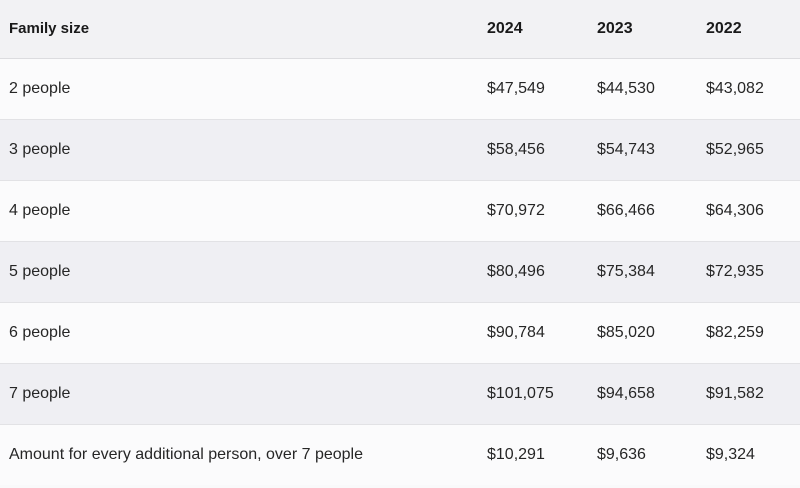 This screenshot has height=488, width=800. Describe the element at coordinates (735, 88) in the screenshot. I see `value-2022-cell: $43,082` at that location.